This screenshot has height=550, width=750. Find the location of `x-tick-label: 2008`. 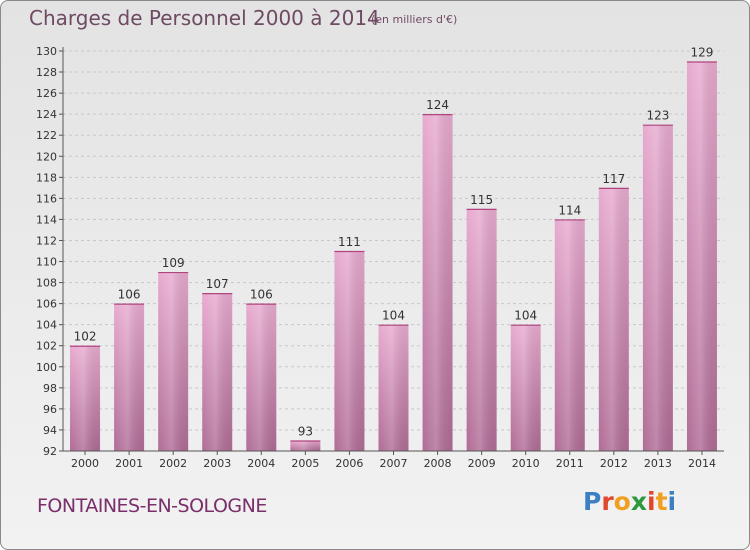

x-tick-label: 2008 is located at coordinates (438, 463).